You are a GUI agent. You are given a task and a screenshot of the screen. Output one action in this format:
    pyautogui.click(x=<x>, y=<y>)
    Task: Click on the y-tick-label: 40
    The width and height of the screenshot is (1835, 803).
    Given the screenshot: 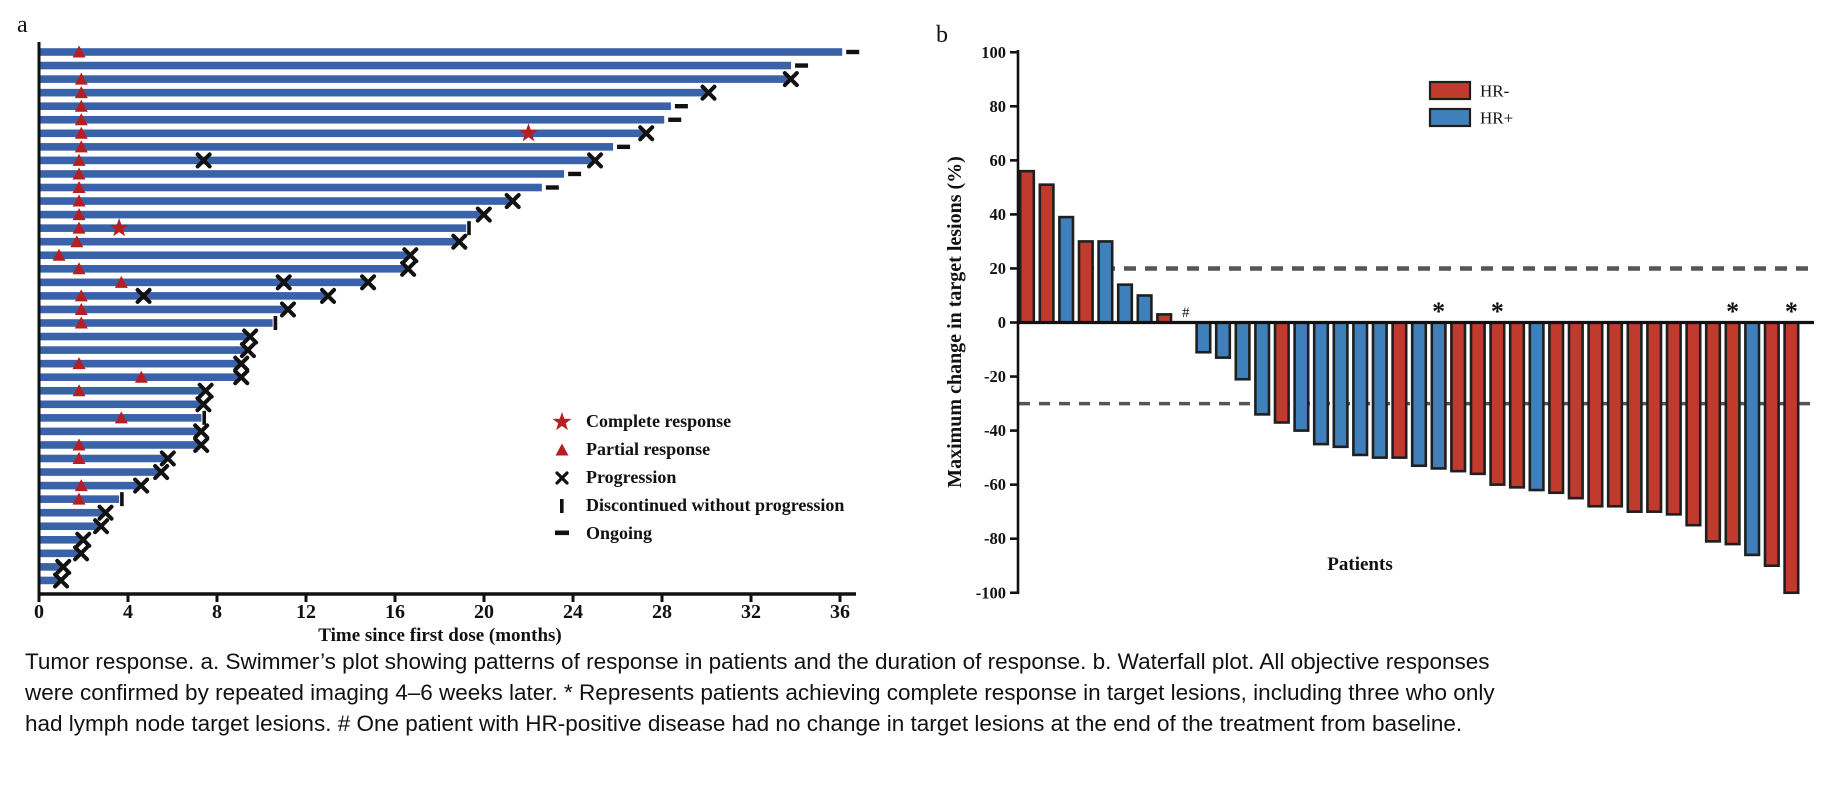 What is the action you would take?
    pyautogui.click(x=998, y=214)
    